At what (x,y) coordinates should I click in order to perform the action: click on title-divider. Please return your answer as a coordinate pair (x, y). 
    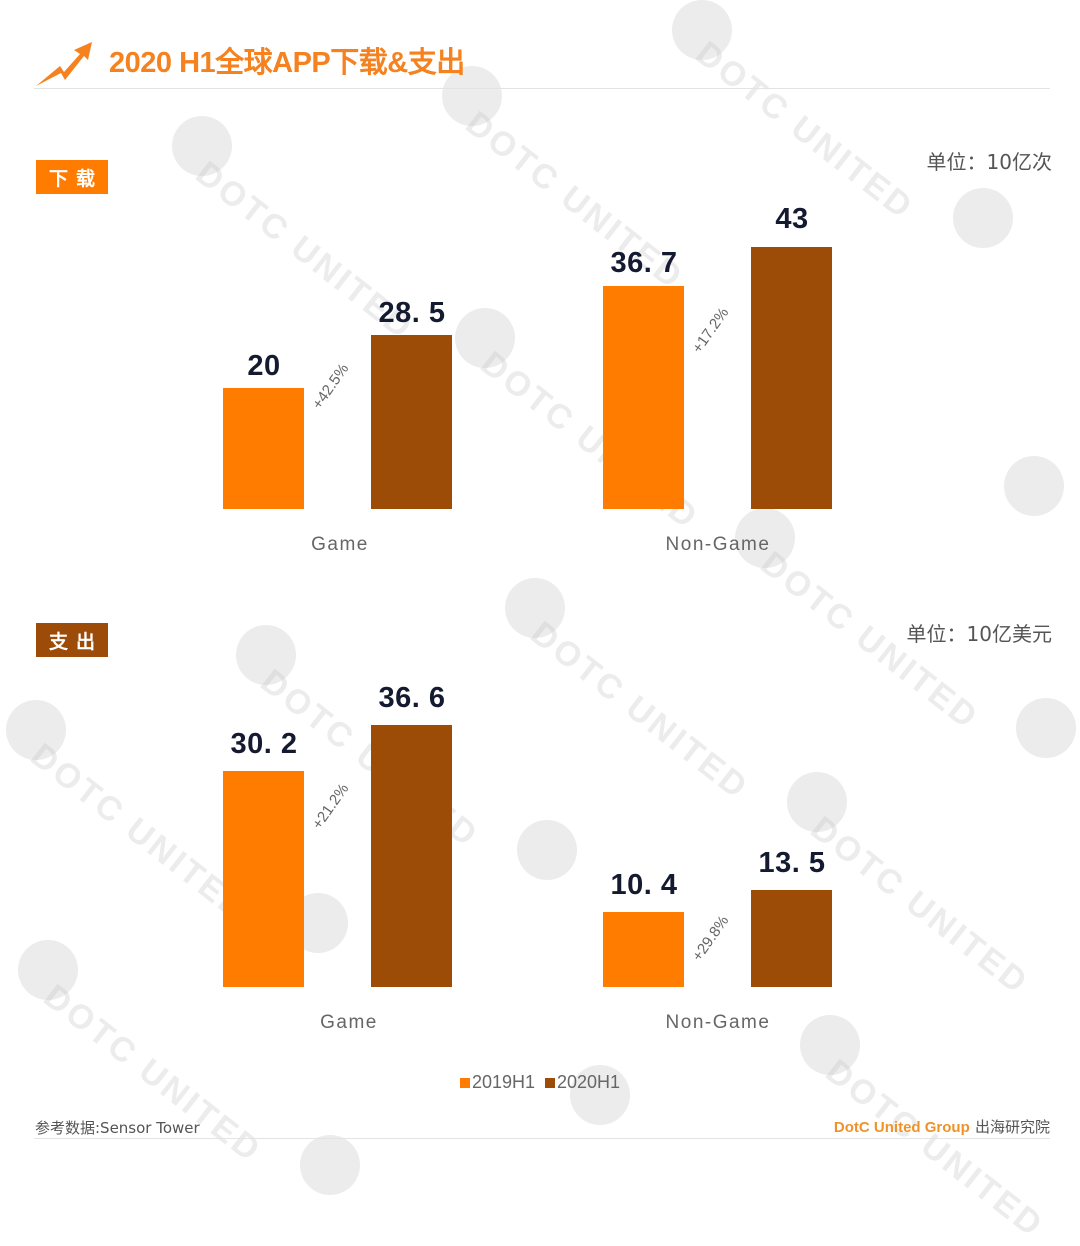
    Looking at the image, I should click on (542, 88).